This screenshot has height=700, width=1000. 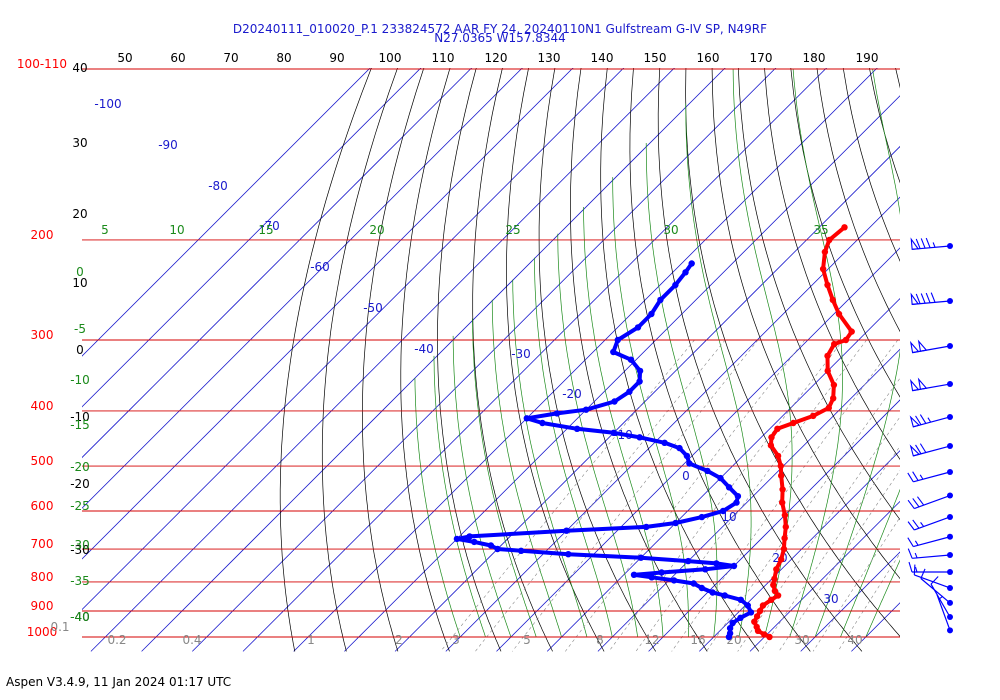 What do you see at coordinates (124, 58) in the screenshot?
I see `top-scale-label: 50` at bounding box center [124, 58].